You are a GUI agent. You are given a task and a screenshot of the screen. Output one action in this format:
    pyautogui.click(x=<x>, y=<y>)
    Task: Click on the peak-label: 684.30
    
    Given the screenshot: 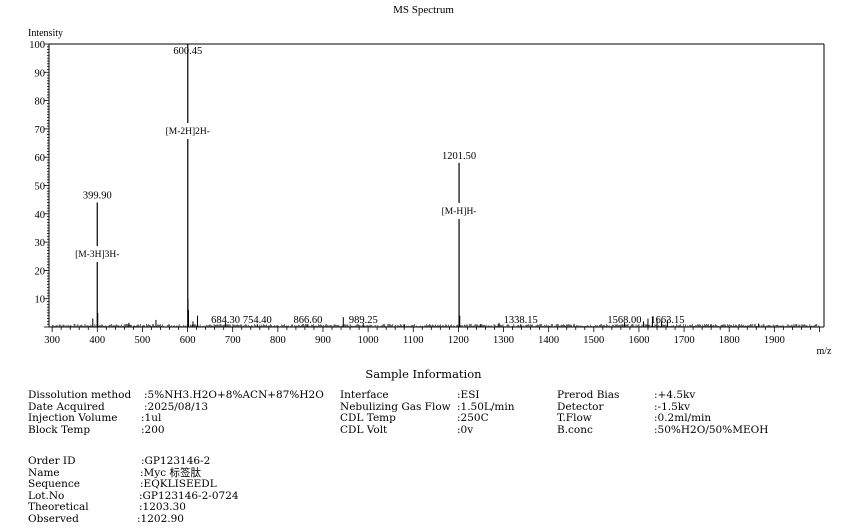 What is the action you would take?
    pyautogui.click(x=225, y=320)
    